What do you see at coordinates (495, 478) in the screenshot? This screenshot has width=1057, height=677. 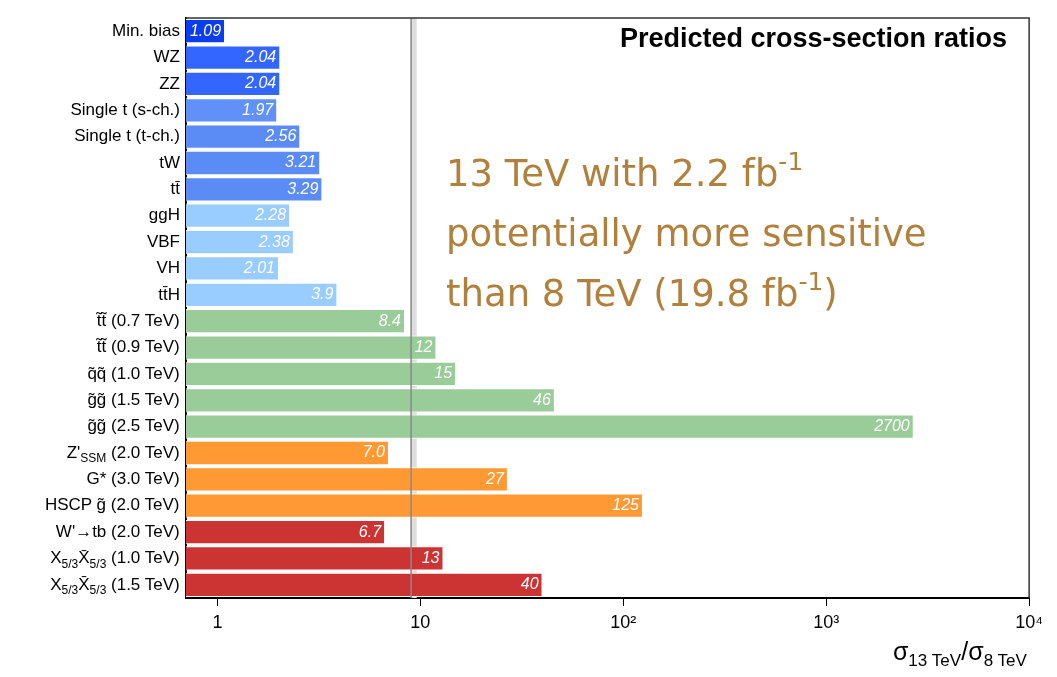 I see `data-label: 27` at bounding box center [495, 478].